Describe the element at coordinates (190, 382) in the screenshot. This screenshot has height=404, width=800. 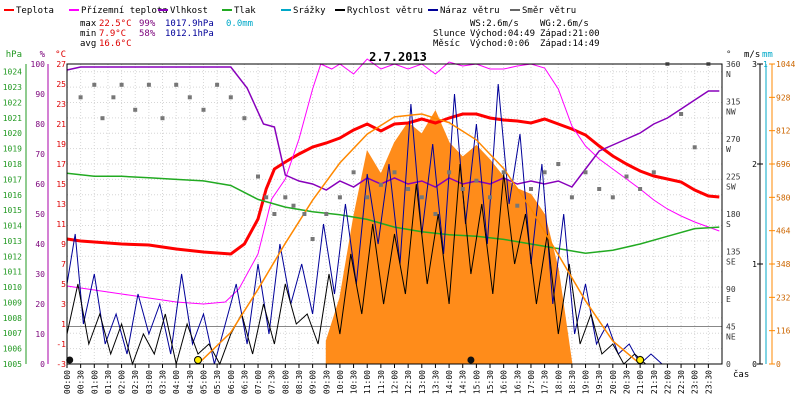
I see `x-tick-label: 04:30` at that location.